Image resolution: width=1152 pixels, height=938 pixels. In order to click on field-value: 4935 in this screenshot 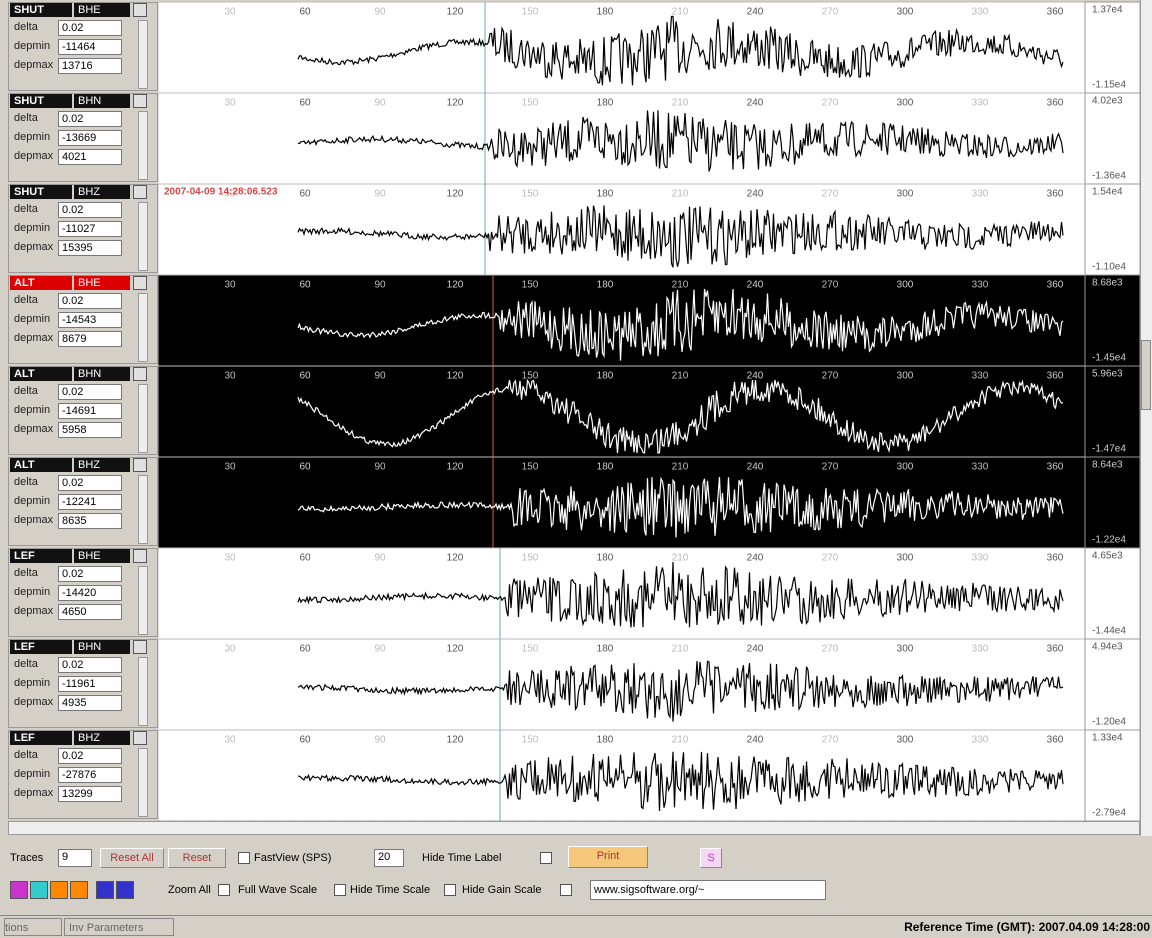, I will do `click(90, 703)`.